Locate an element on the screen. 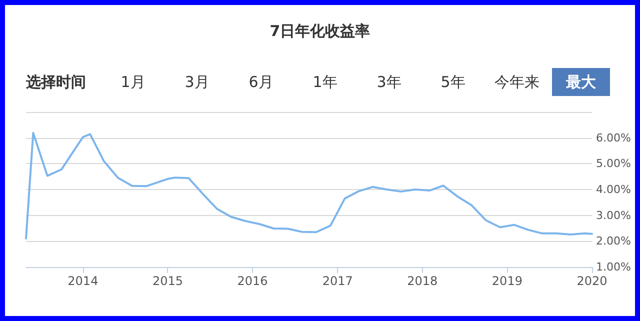  text: 3月 is located at coordinates (197, 82).